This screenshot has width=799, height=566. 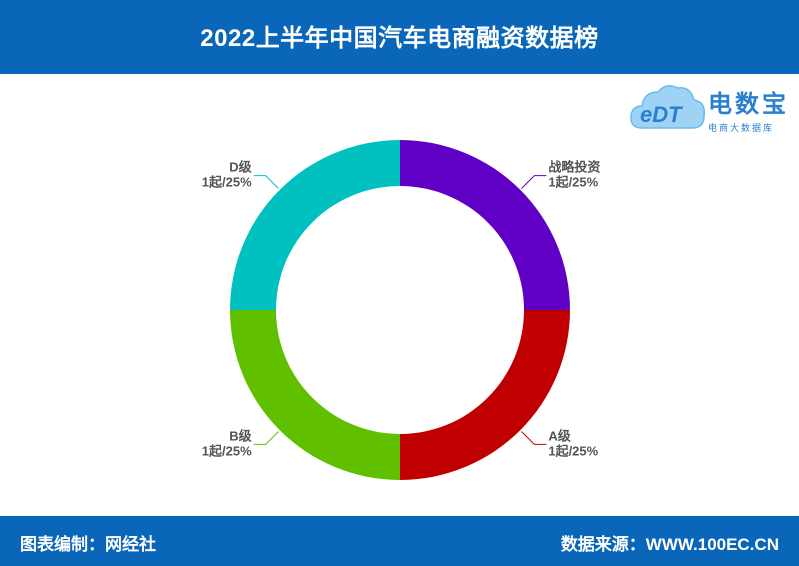 What do you see at coordinates (661, 114) in the screenshot?
I see `logo-mark: eDT` at bounding box center [661, 114].